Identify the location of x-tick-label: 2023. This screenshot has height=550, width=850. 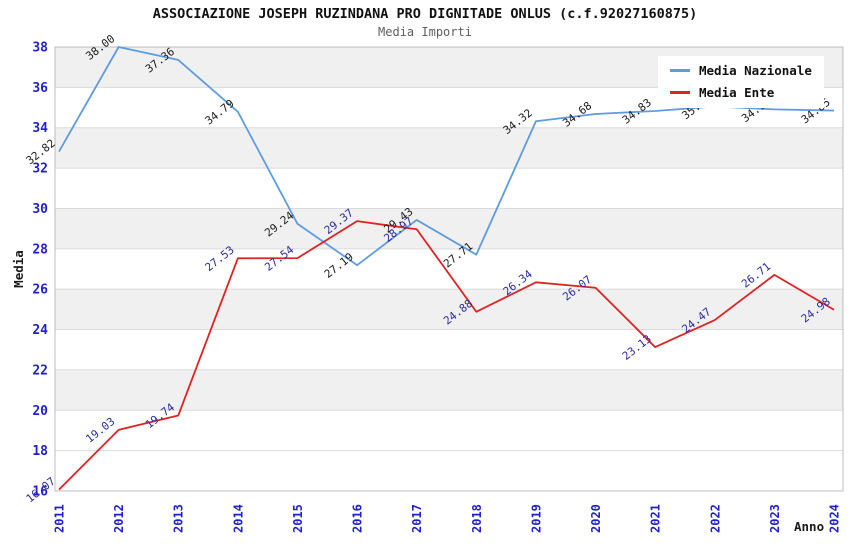
(775, 518).